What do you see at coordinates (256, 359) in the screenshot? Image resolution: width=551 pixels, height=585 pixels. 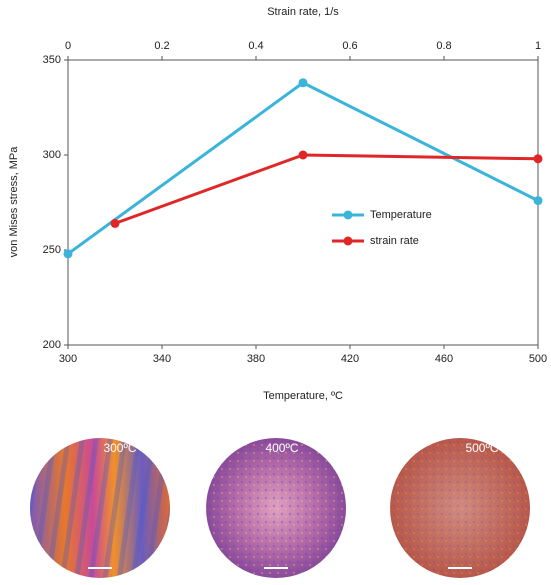 I see `x-tick-label: 380` at bounding box center [256, 359].